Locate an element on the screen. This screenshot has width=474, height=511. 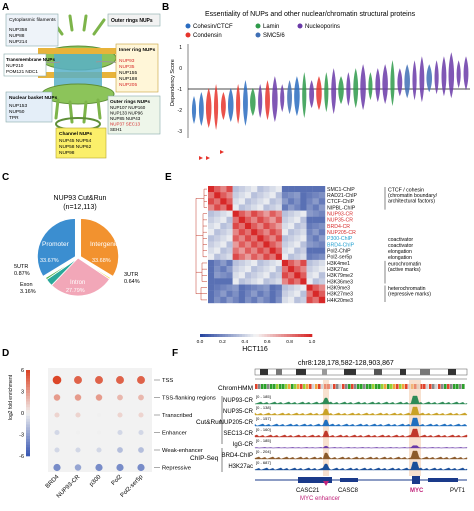
row-label: Transcribed is located at coordinates (177, 416).